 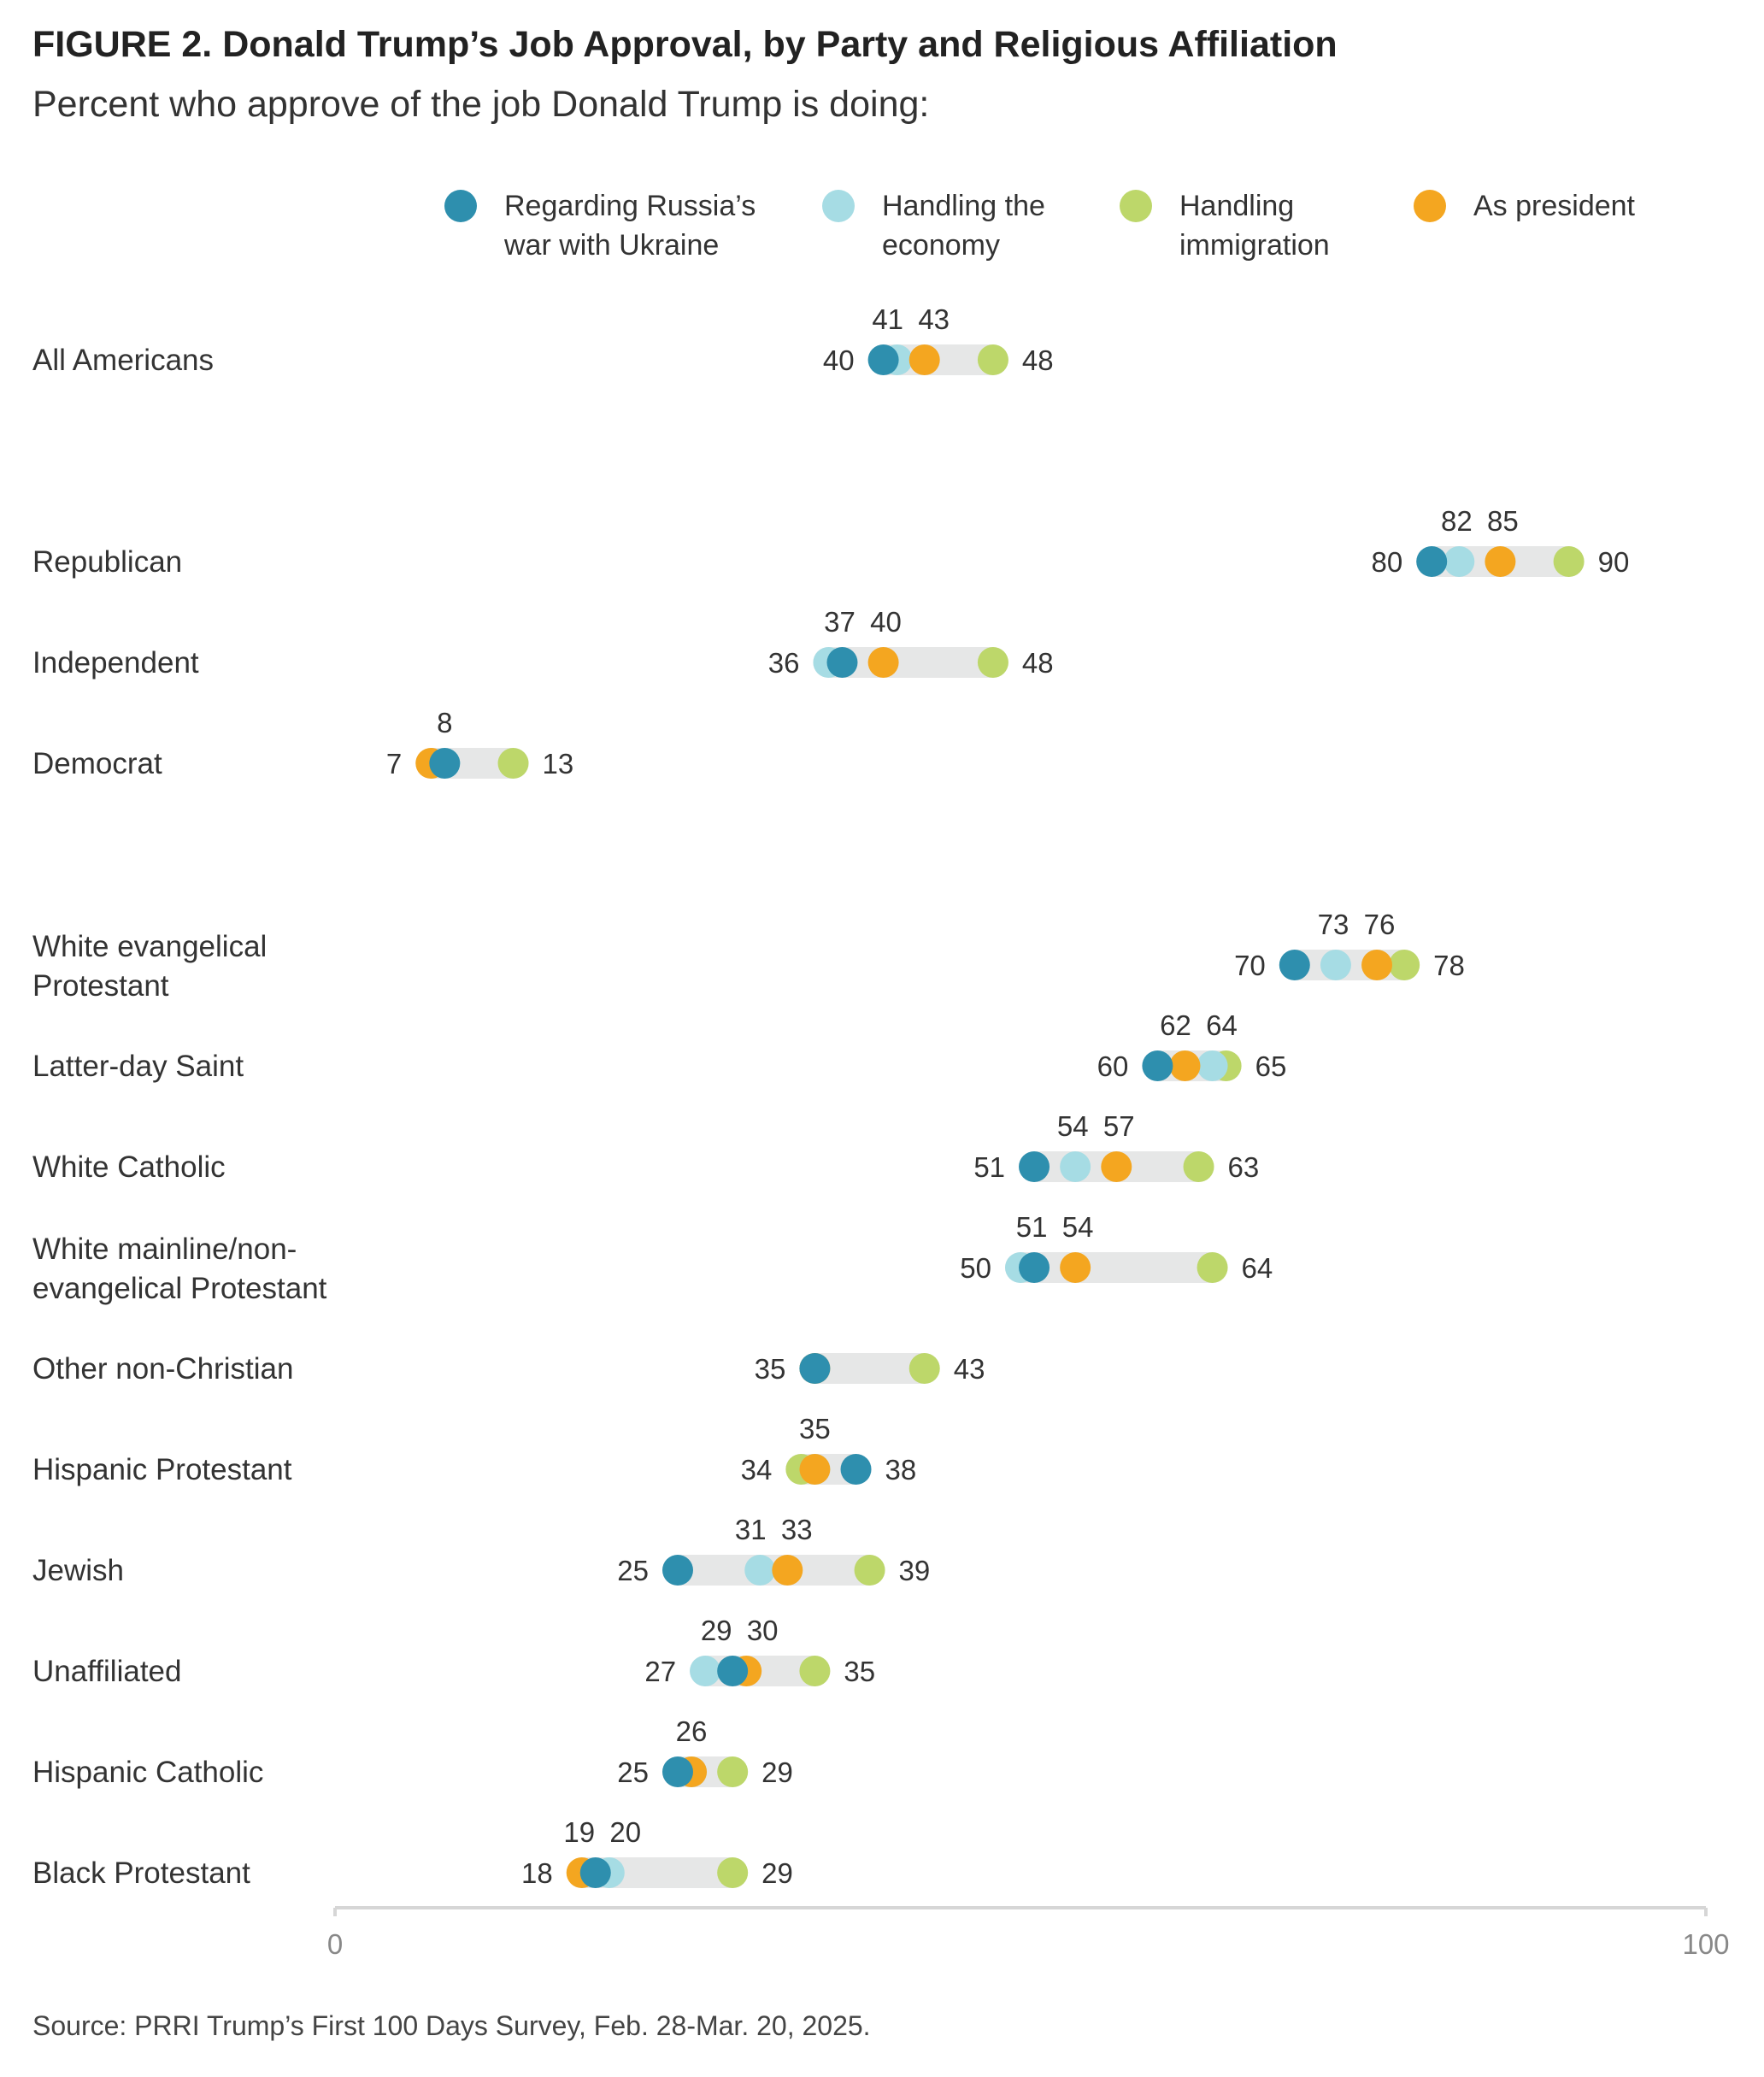 I want to click on row-label: Latter-day Saint, so click(x=138, y=1066).